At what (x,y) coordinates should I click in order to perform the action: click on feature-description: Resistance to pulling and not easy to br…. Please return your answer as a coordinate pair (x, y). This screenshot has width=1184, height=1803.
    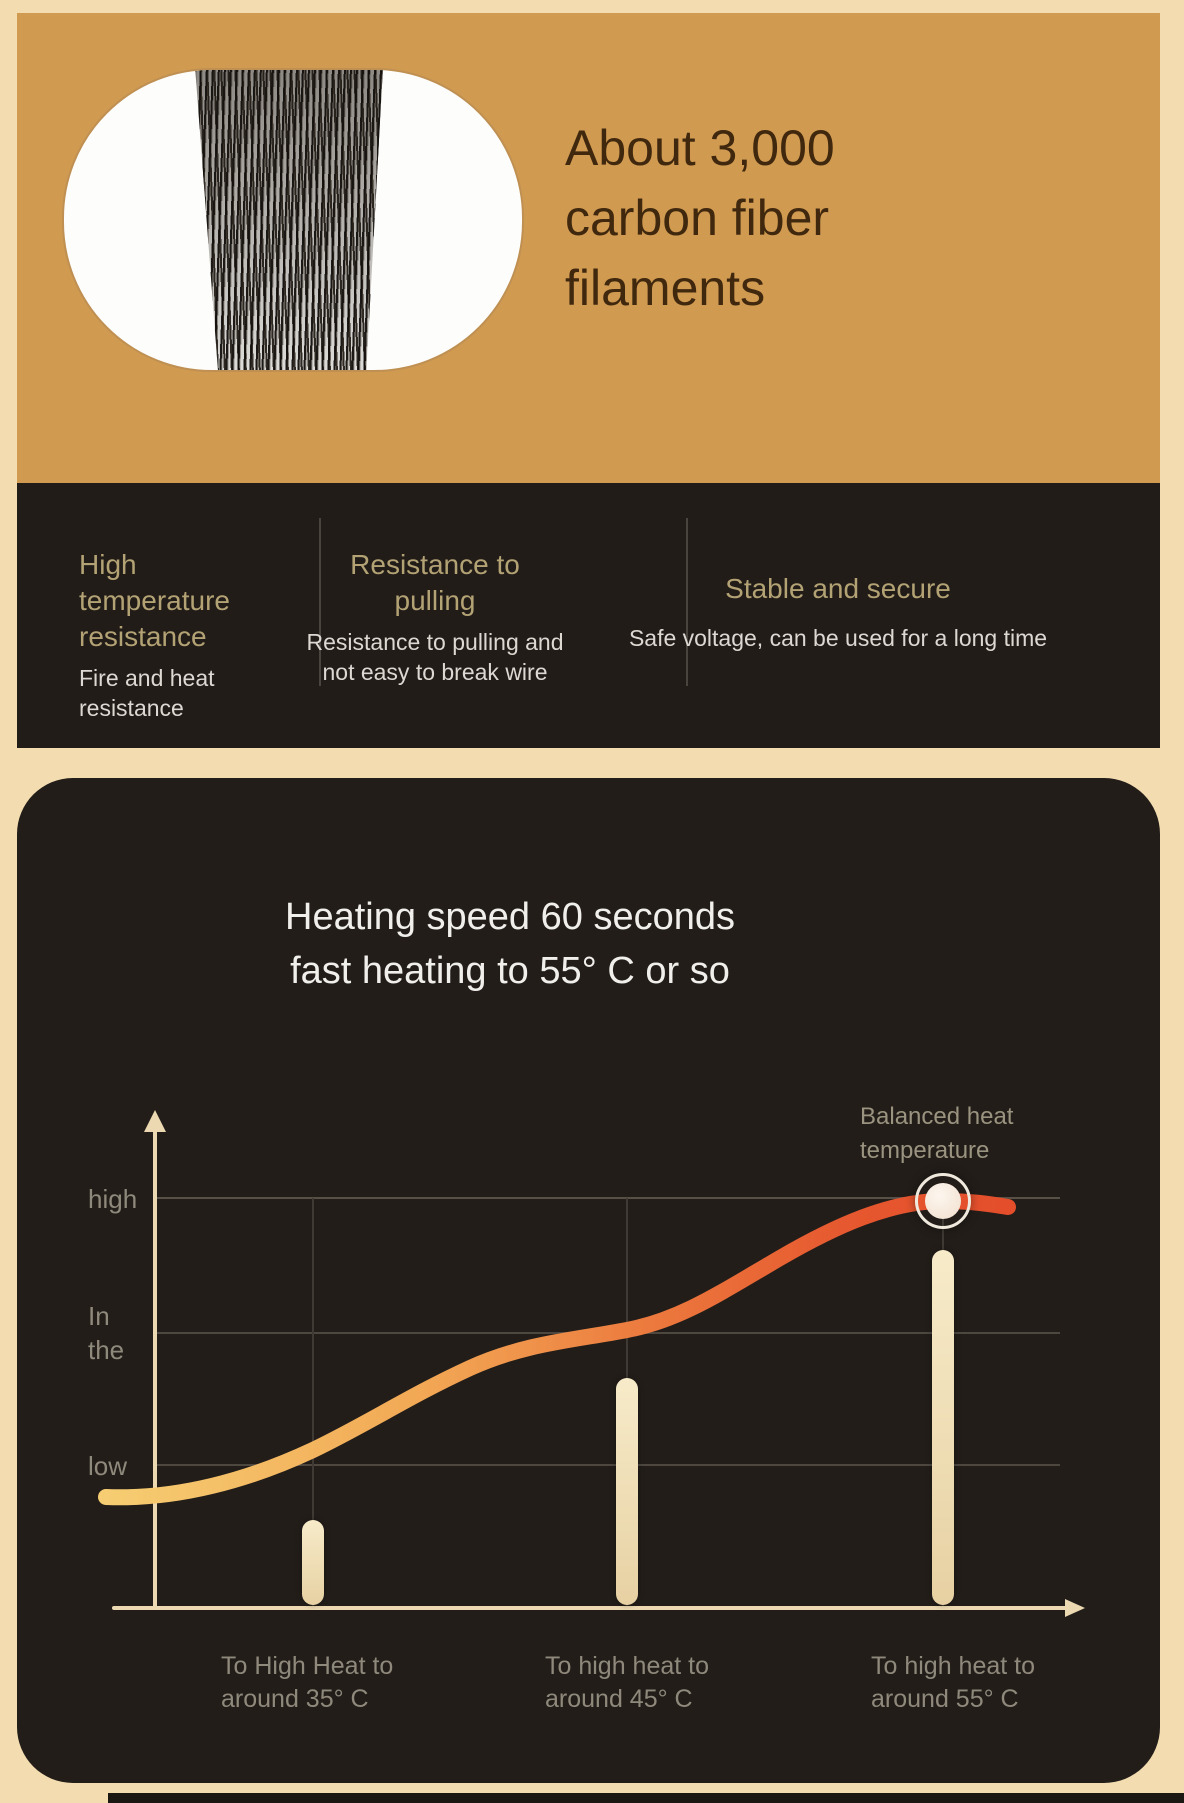
    Looking at the image, I should click on (435, 657).